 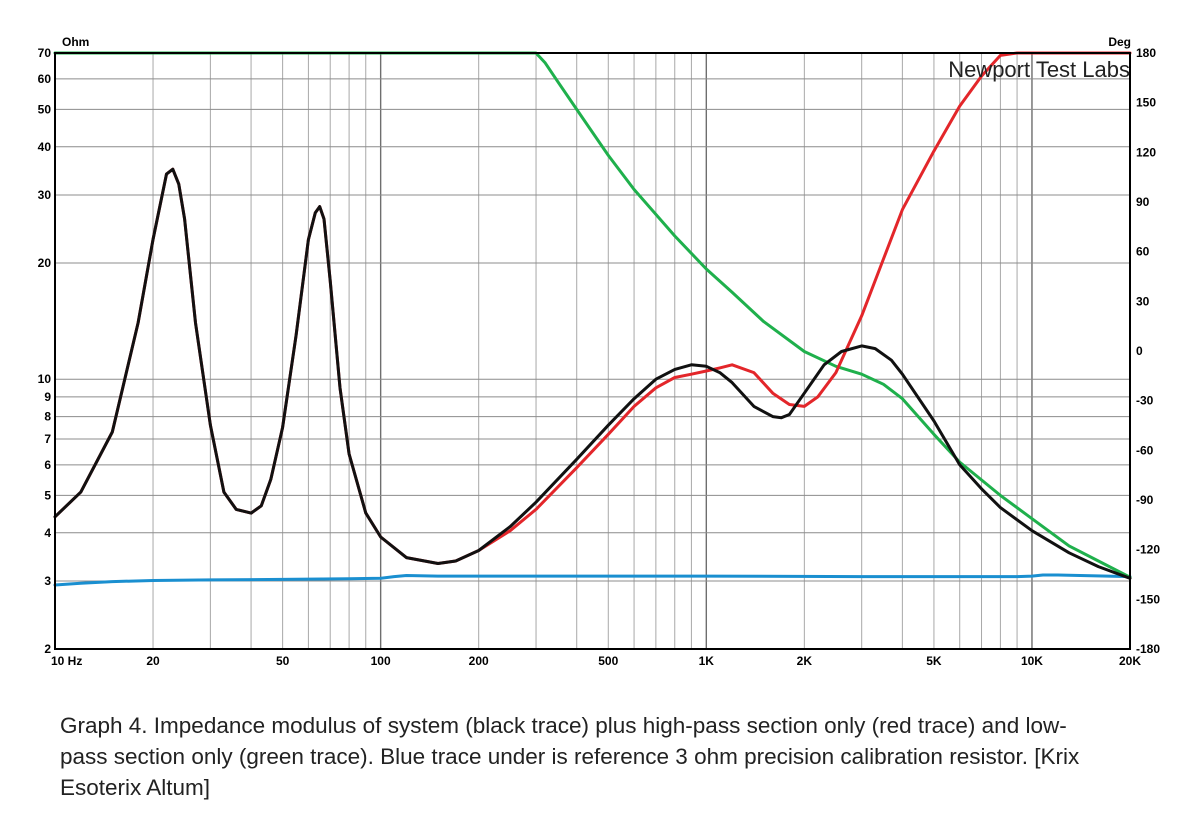 What do you see at coordinates (45, 147) in the screenshot?
I see `y-left-tick-label: 40` at bounding box center [45, 147].